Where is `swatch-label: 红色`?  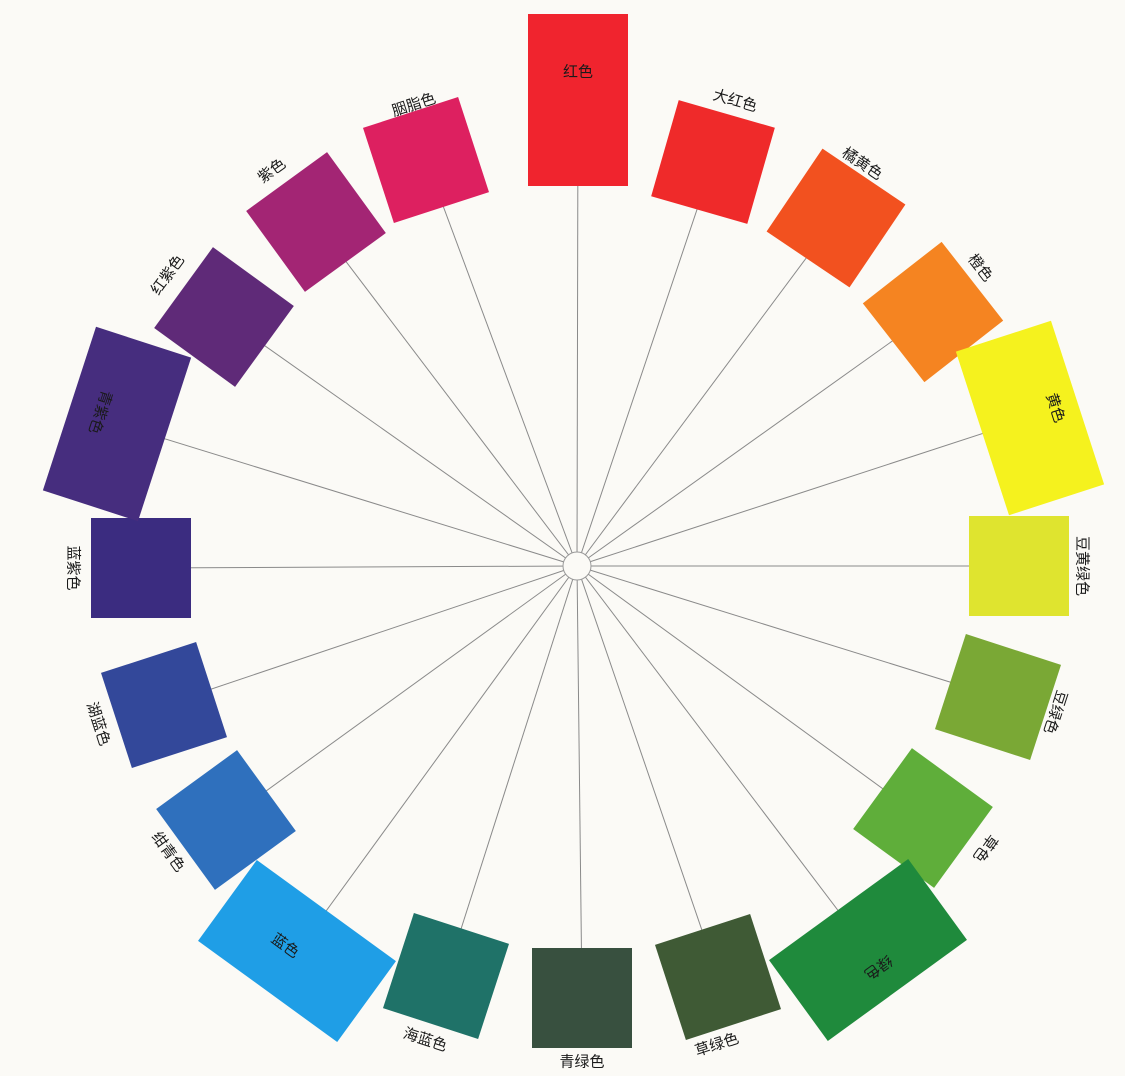 swatch-label: 红色 is located at coordinates (578, 72).